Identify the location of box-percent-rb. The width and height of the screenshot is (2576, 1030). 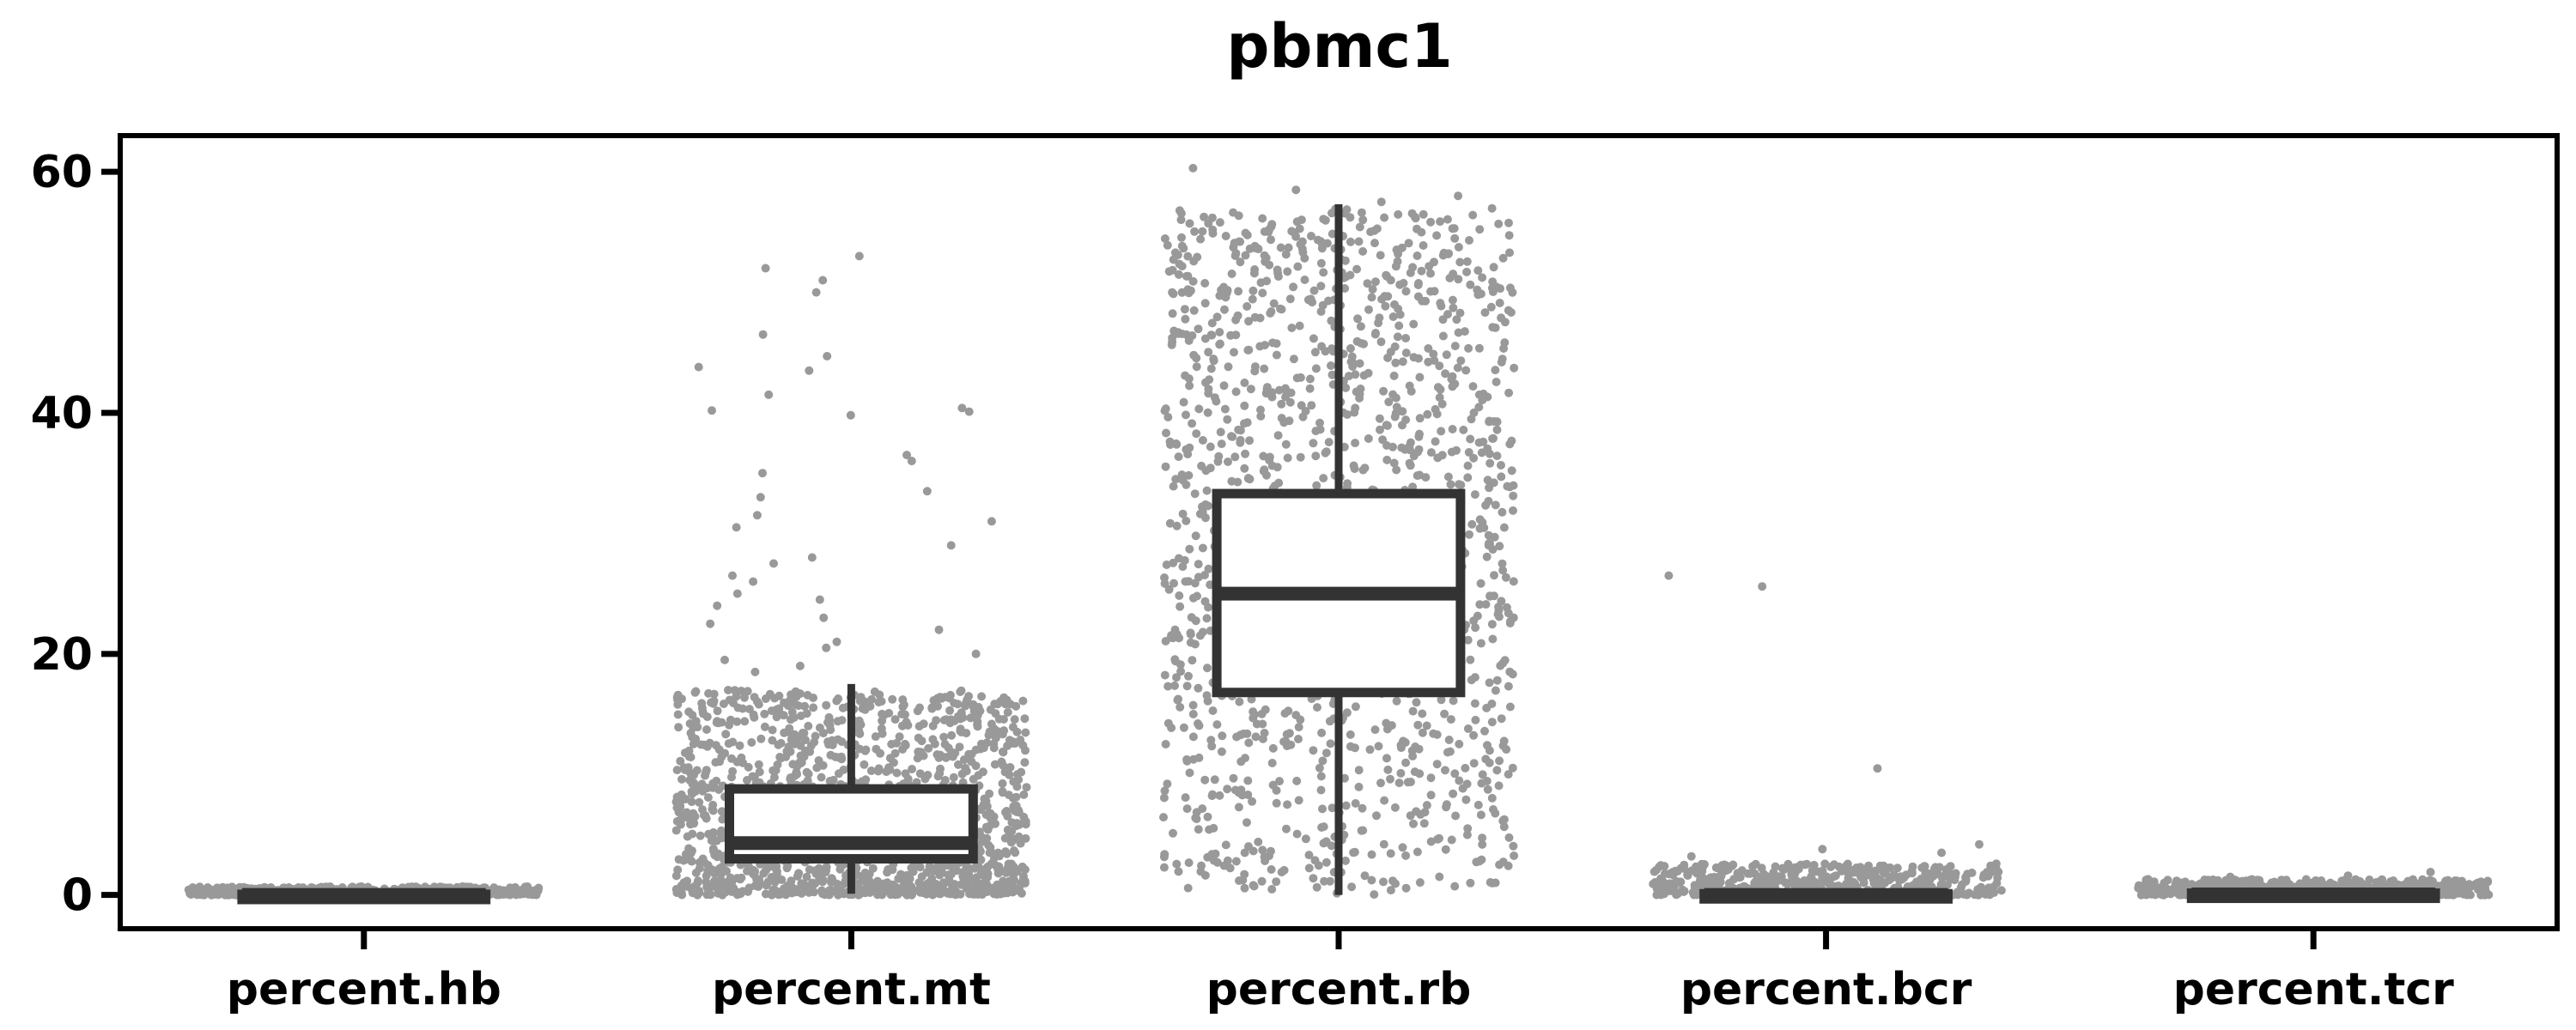
(1339, 549).